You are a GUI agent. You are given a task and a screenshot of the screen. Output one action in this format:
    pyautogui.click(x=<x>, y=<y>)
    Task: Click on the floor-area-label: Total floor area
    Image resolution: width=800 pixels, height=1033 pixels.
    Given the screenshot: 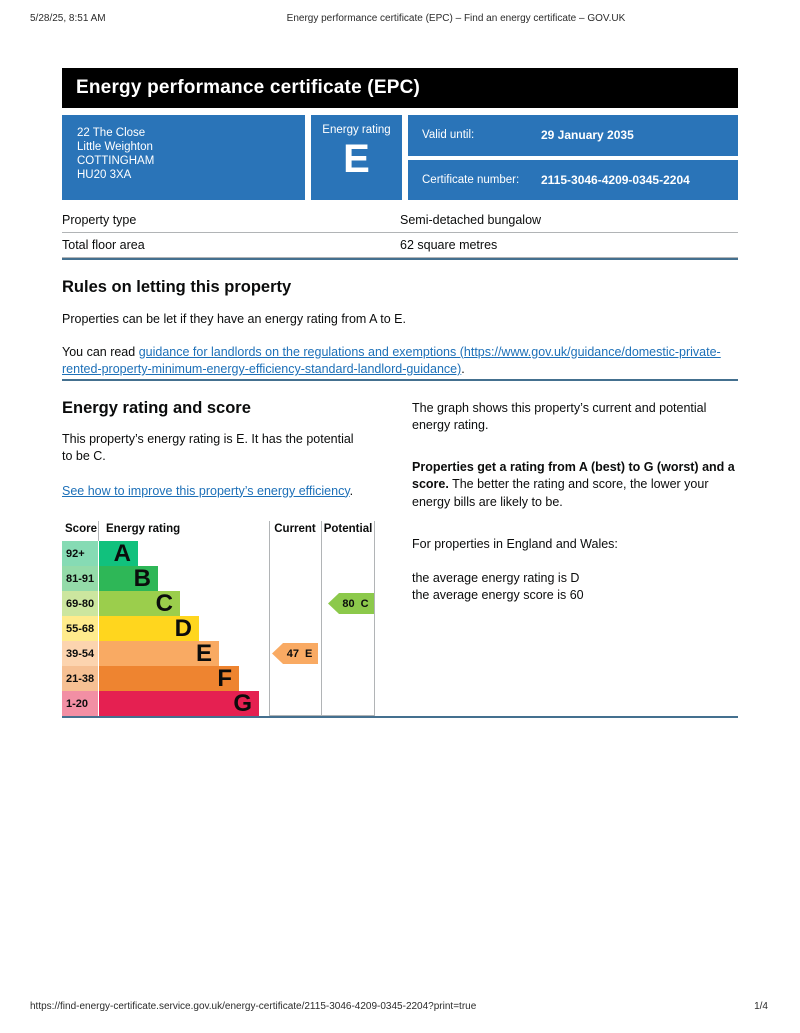 What is the action you would take?
    pyautogui.click(x=103, y=245)
    